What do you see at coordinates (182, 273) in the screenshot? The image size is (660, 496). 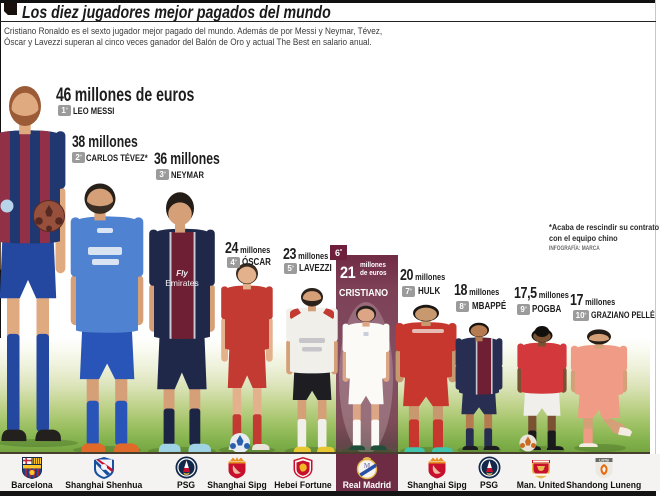 I see `svg-text: Fly` at bounding box center [182, 273].